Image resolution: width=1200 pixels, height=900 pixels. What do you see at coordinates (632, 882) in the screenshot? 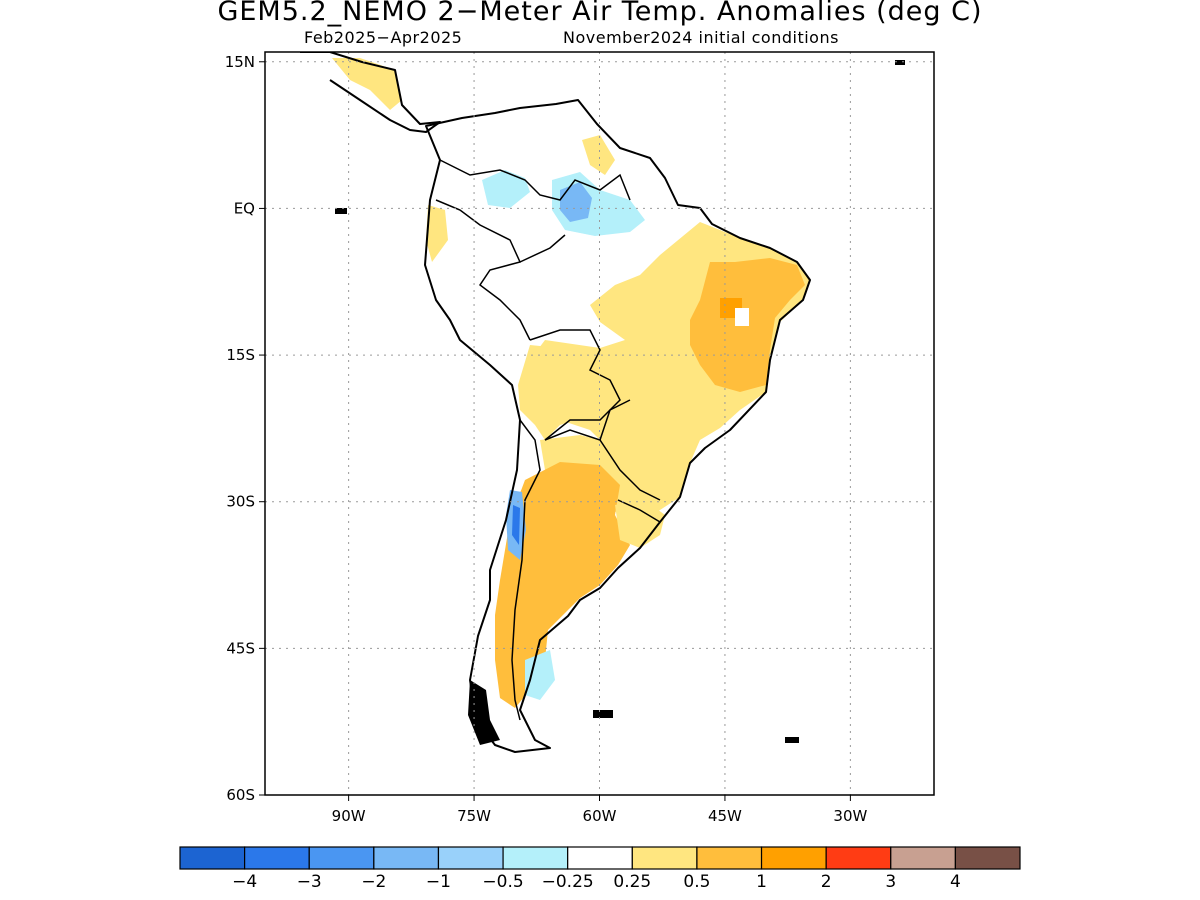
I see `colorbar-label: 0.25` at bounding box center [632, 882].